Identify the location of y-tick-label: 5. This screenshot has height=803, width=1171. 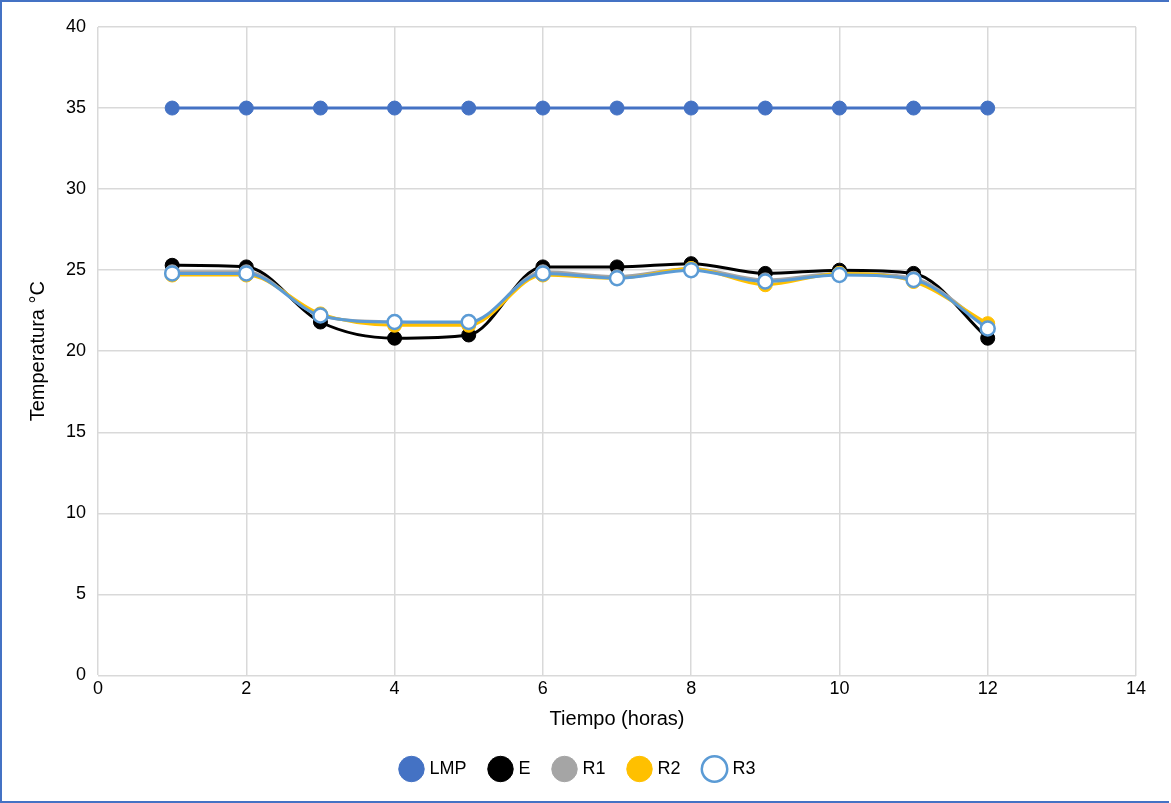
(81, 593).